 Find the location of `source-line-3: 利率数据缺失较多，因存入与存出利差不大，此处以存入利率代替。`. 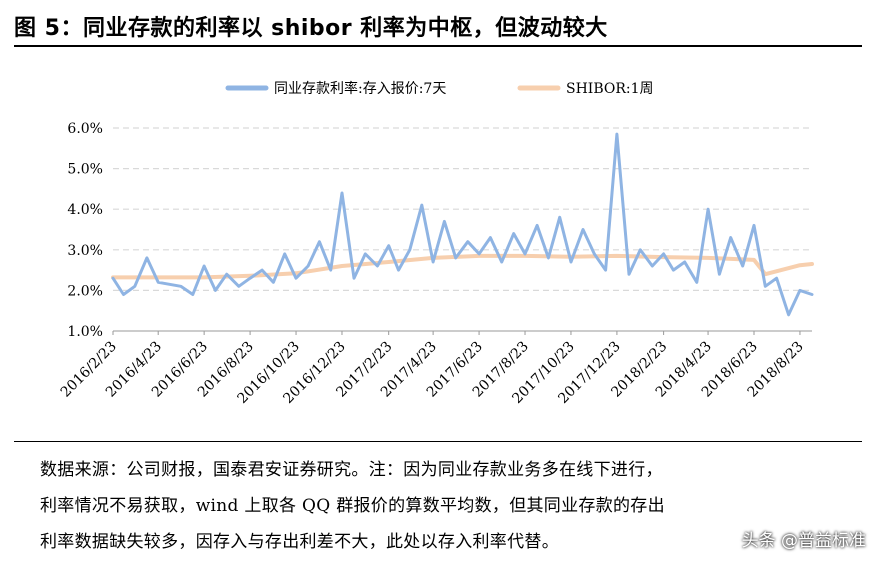

source-line-3: 利率数据缺失较多，因存入与存出利差不大，此处以存入利率代替。 is located at coordinates (299, 542).